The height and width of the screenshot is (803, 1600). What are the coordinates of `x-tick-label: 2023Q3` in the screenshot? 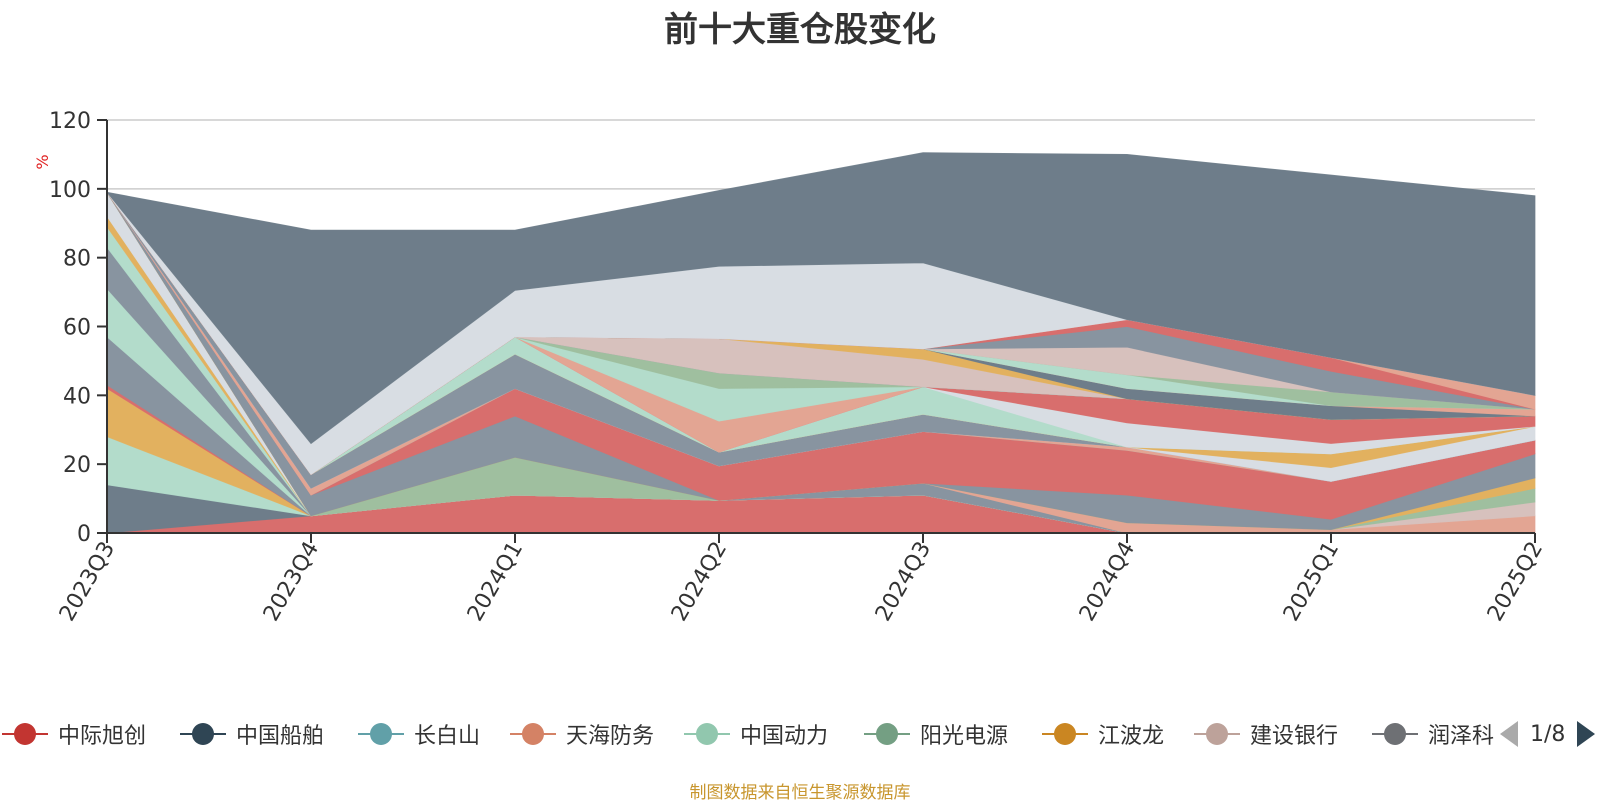 It's located at (87, 582).